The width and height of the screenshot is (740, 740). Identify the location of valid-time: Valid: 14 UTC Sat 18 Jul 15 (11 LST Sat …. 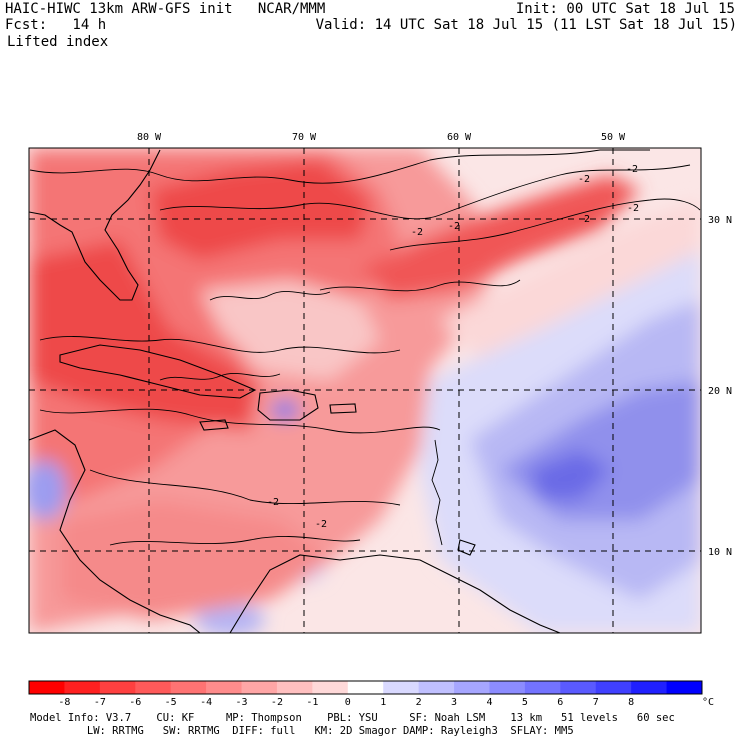
(526, 25).